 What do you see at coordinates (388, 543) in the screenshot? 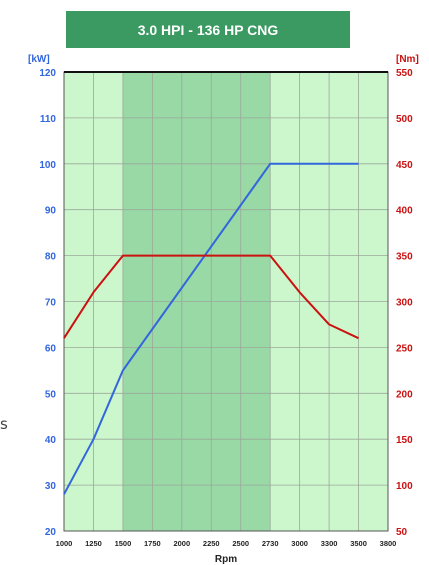
I see `x-tick-label: 3800` at bounding box center [388, 543].